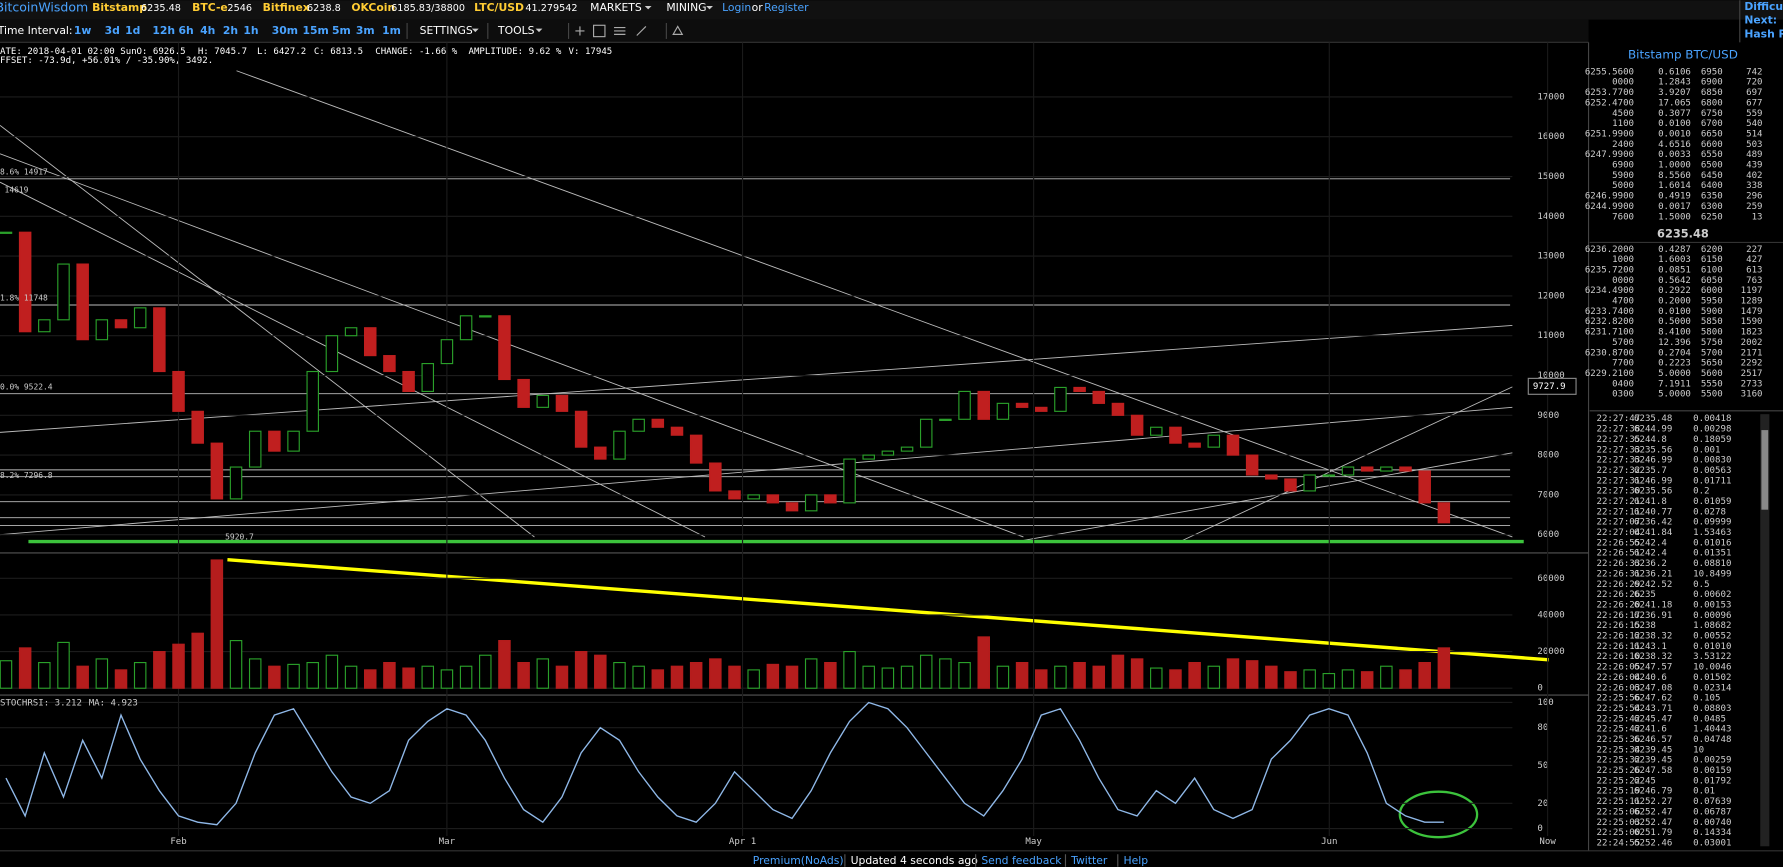 The image size is (1783, 867). Describe the element at coordinates (119, 7) in the screenshot. I see `ticker-name: Bitstamp` at that location.